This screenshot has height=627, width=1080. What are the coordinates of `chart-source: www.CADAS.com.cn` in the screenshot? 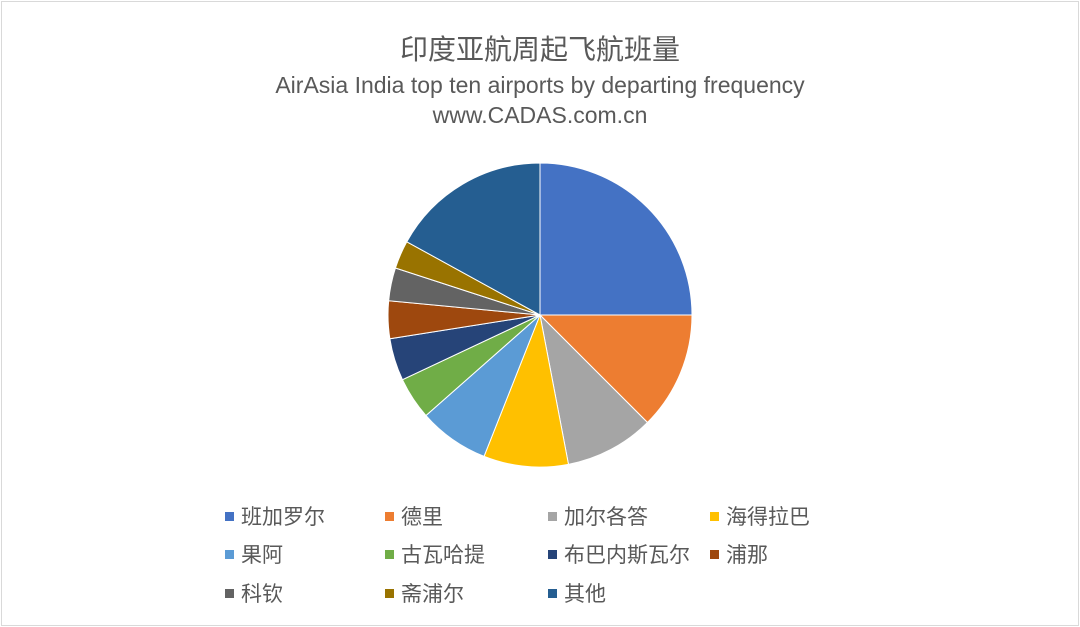 It's located at (540, 115).